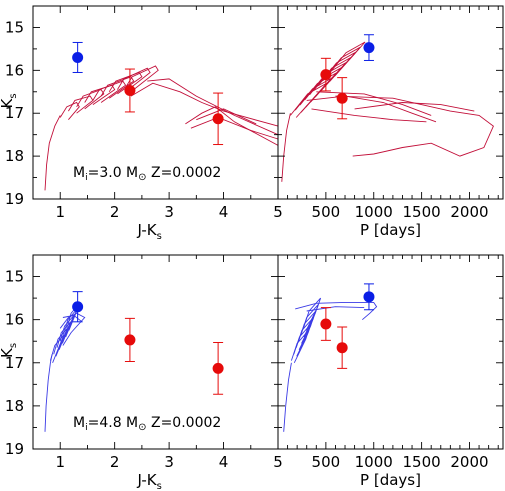 This screenshot has height=491, width=505. Describe the element at coordinates (147, 174) in the screenshot. I see `model-annotation: Mi=3.0 M⊙ Z=0.0002` at that location.